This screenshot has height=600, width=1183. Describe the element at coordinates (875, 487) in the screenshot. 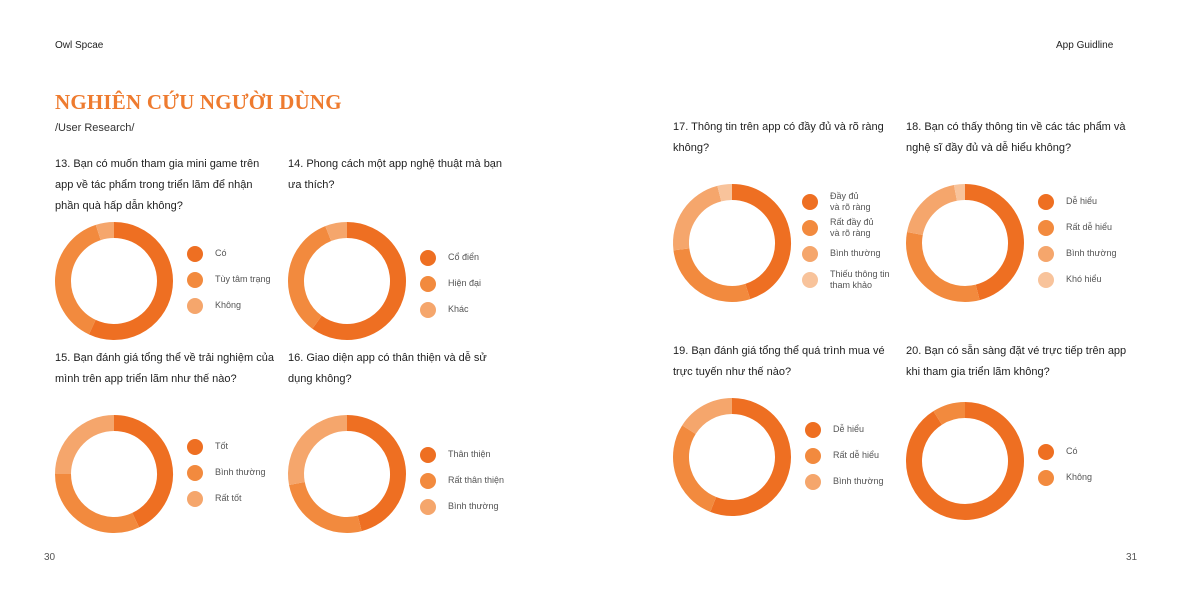

I see `legend-item-19-2: Bình thường` at that location.